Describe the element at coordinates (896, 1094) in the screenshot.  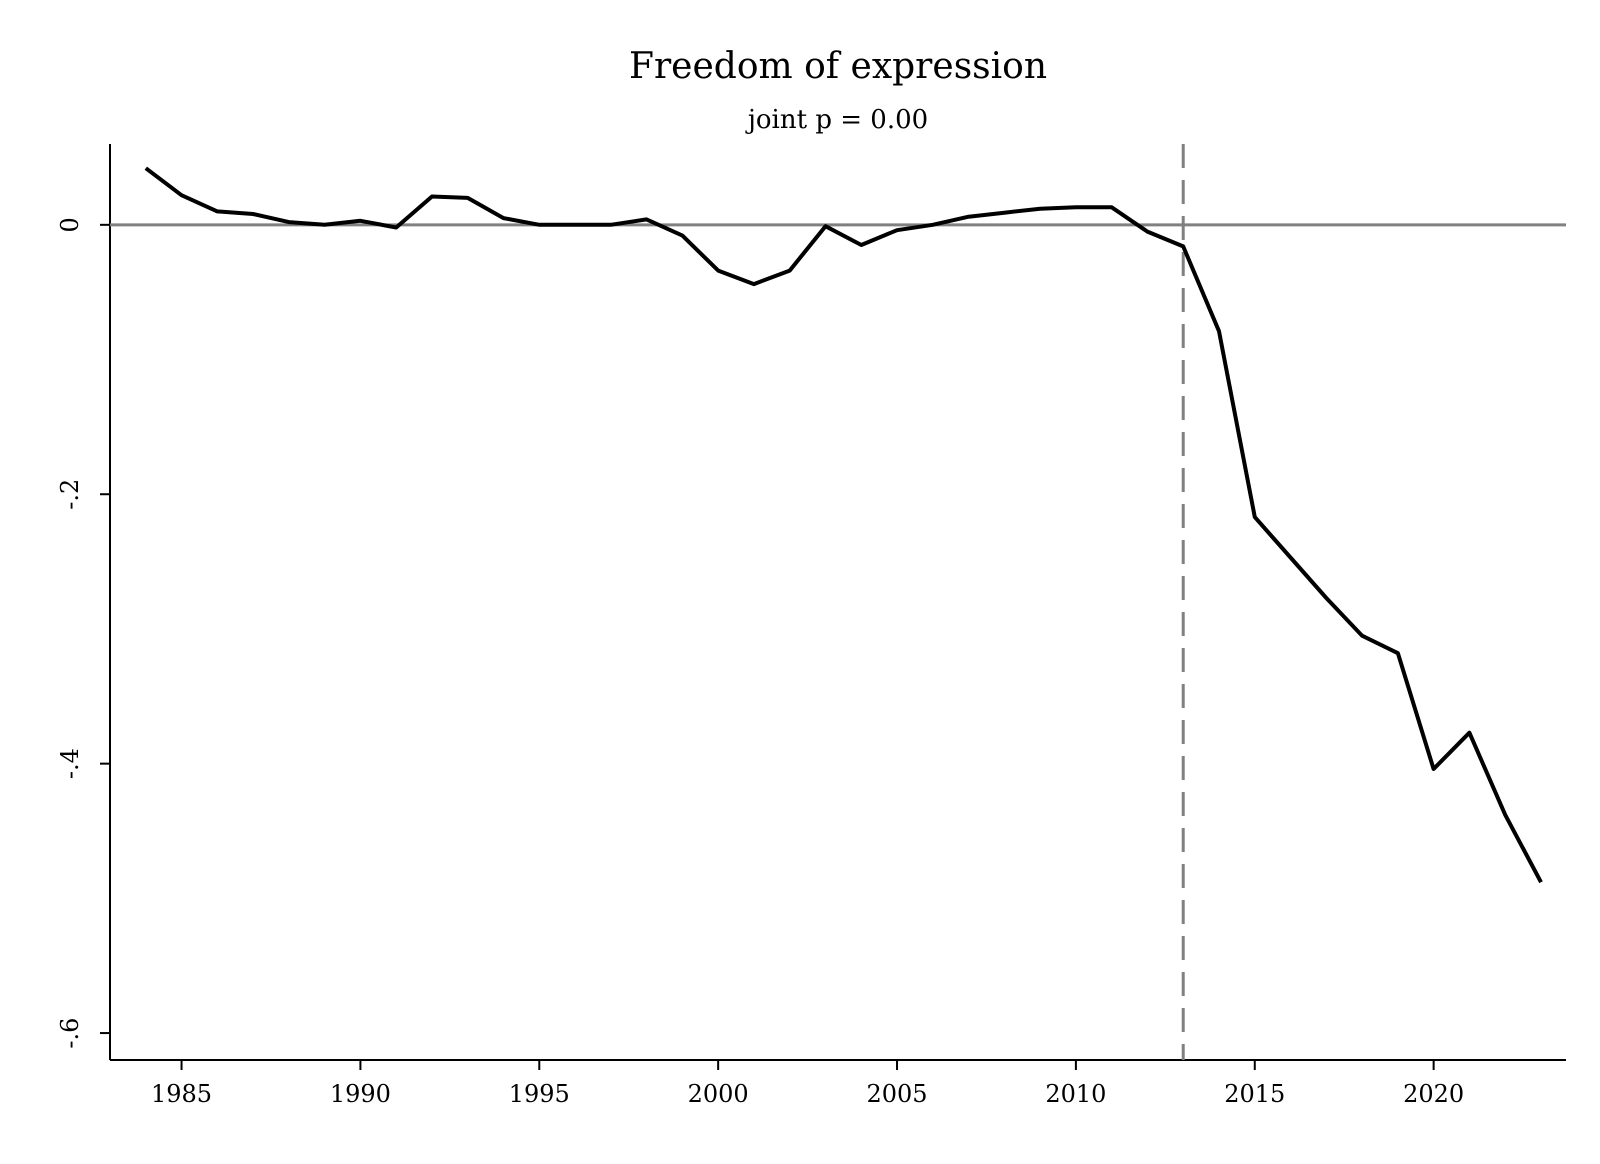
I see `x-tick-label: 2005` at that location.